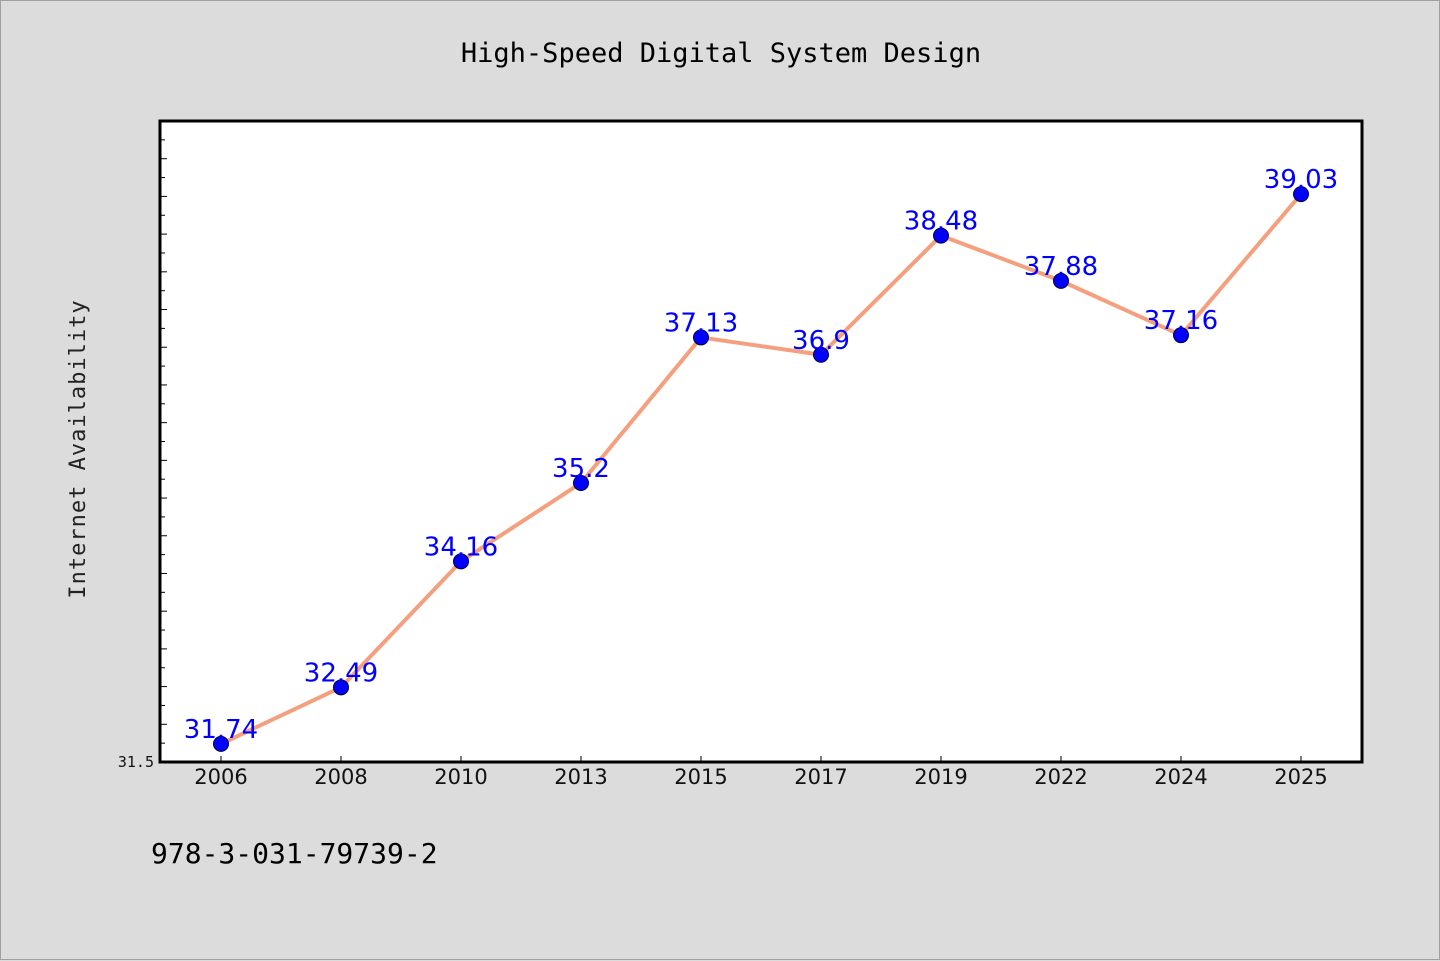 The image size is (1440, 961). I want to click on x-tick-label: 2015, so click(700, 777).